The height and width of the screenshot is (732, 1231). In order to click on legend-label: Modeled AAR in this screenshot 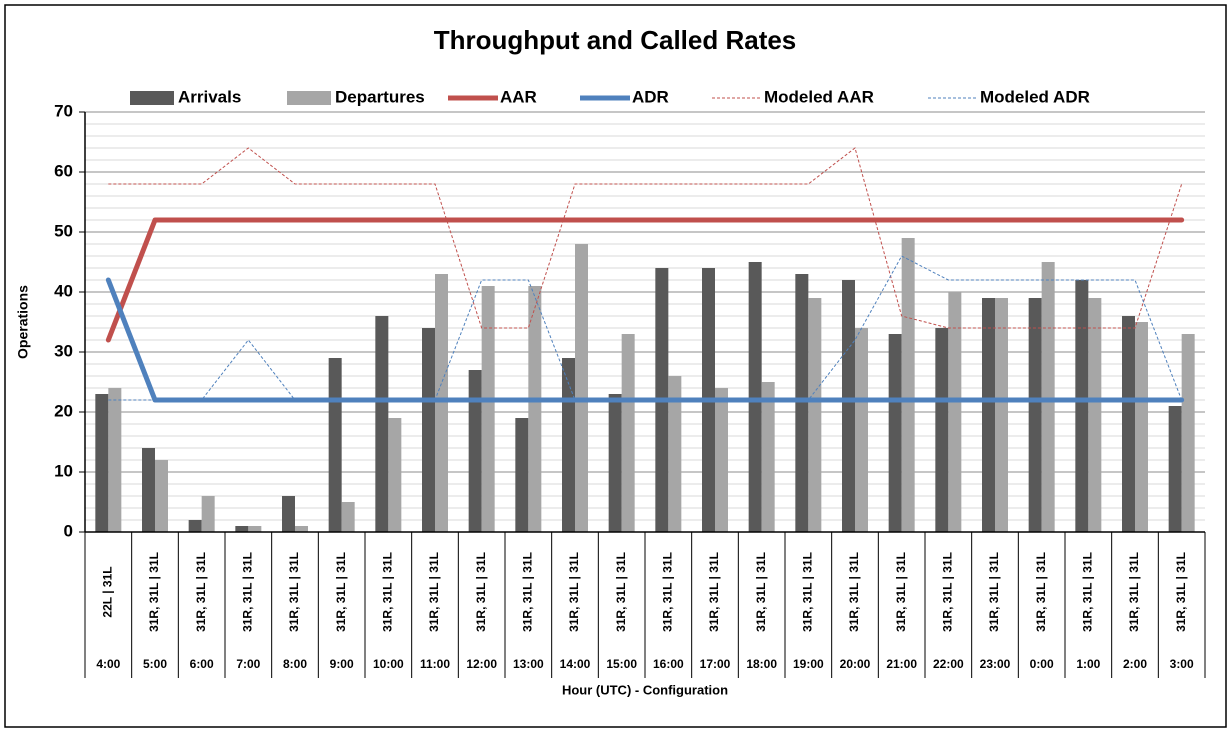, I will do `click(819, 96)`.